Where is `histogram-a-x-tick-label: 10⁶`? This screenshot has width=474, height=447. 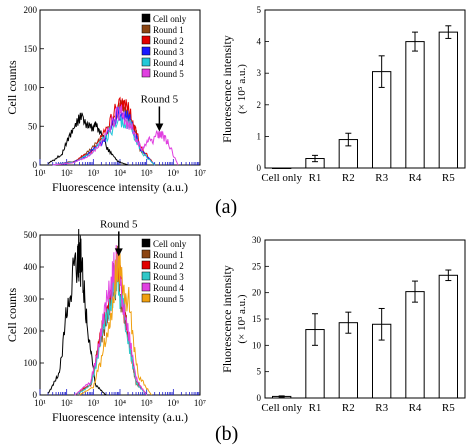 histogram-a-x-tick-label: 10⁶ is located at coordinates (173, 173).